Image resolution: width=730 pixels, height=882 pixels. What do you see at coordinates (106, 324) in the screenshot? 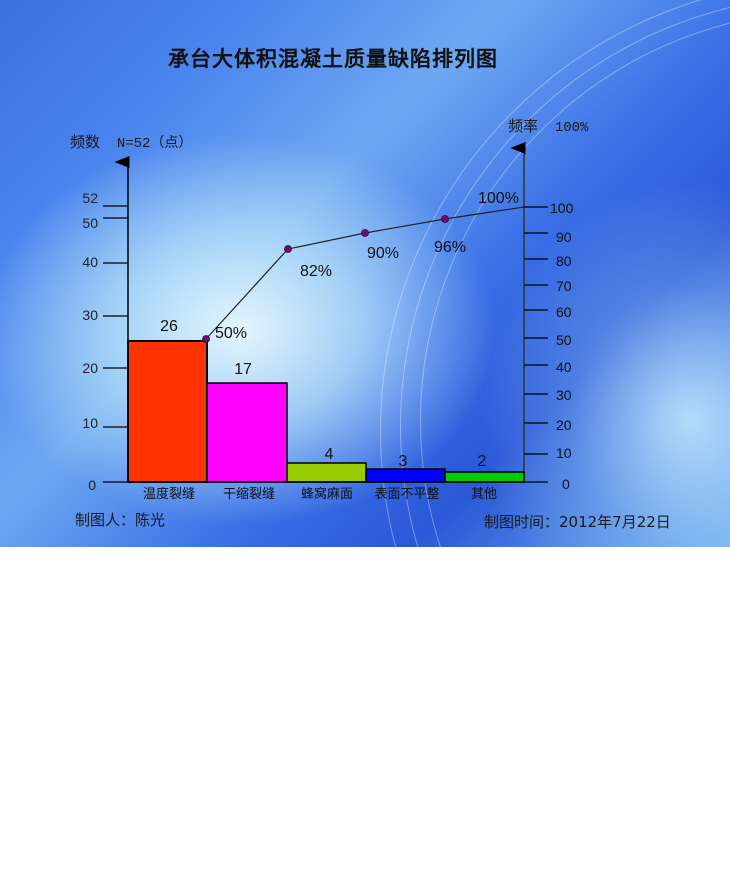
I see `left-y-axis: 52 50 40 30 20 10 0` at bounding box center [106, 324].